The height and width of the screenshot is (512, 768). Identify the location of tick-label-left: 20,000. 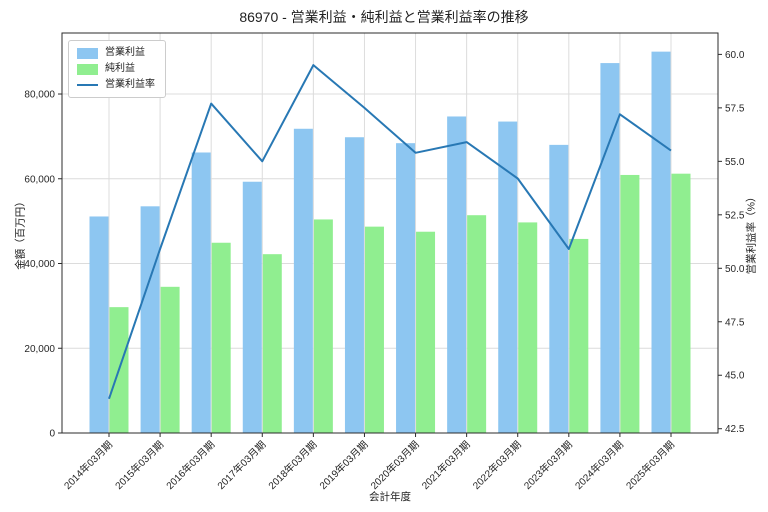
(39, 349).